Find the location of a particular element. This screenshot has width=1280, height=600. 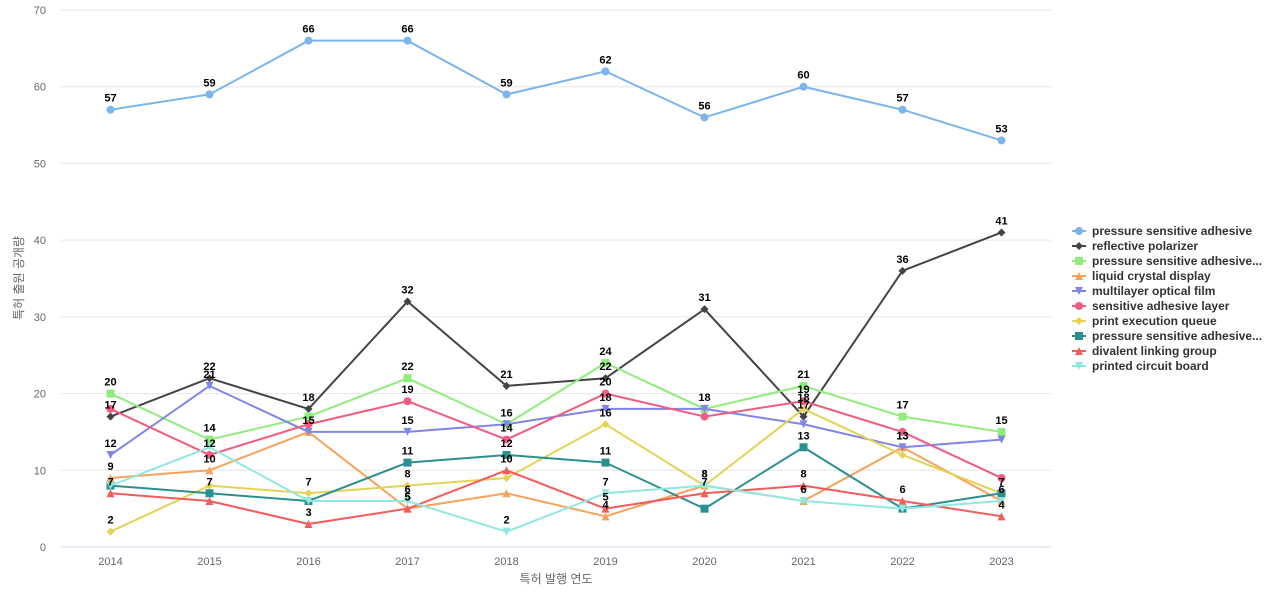

data-label: 31 is located at coordinates (704, 298).